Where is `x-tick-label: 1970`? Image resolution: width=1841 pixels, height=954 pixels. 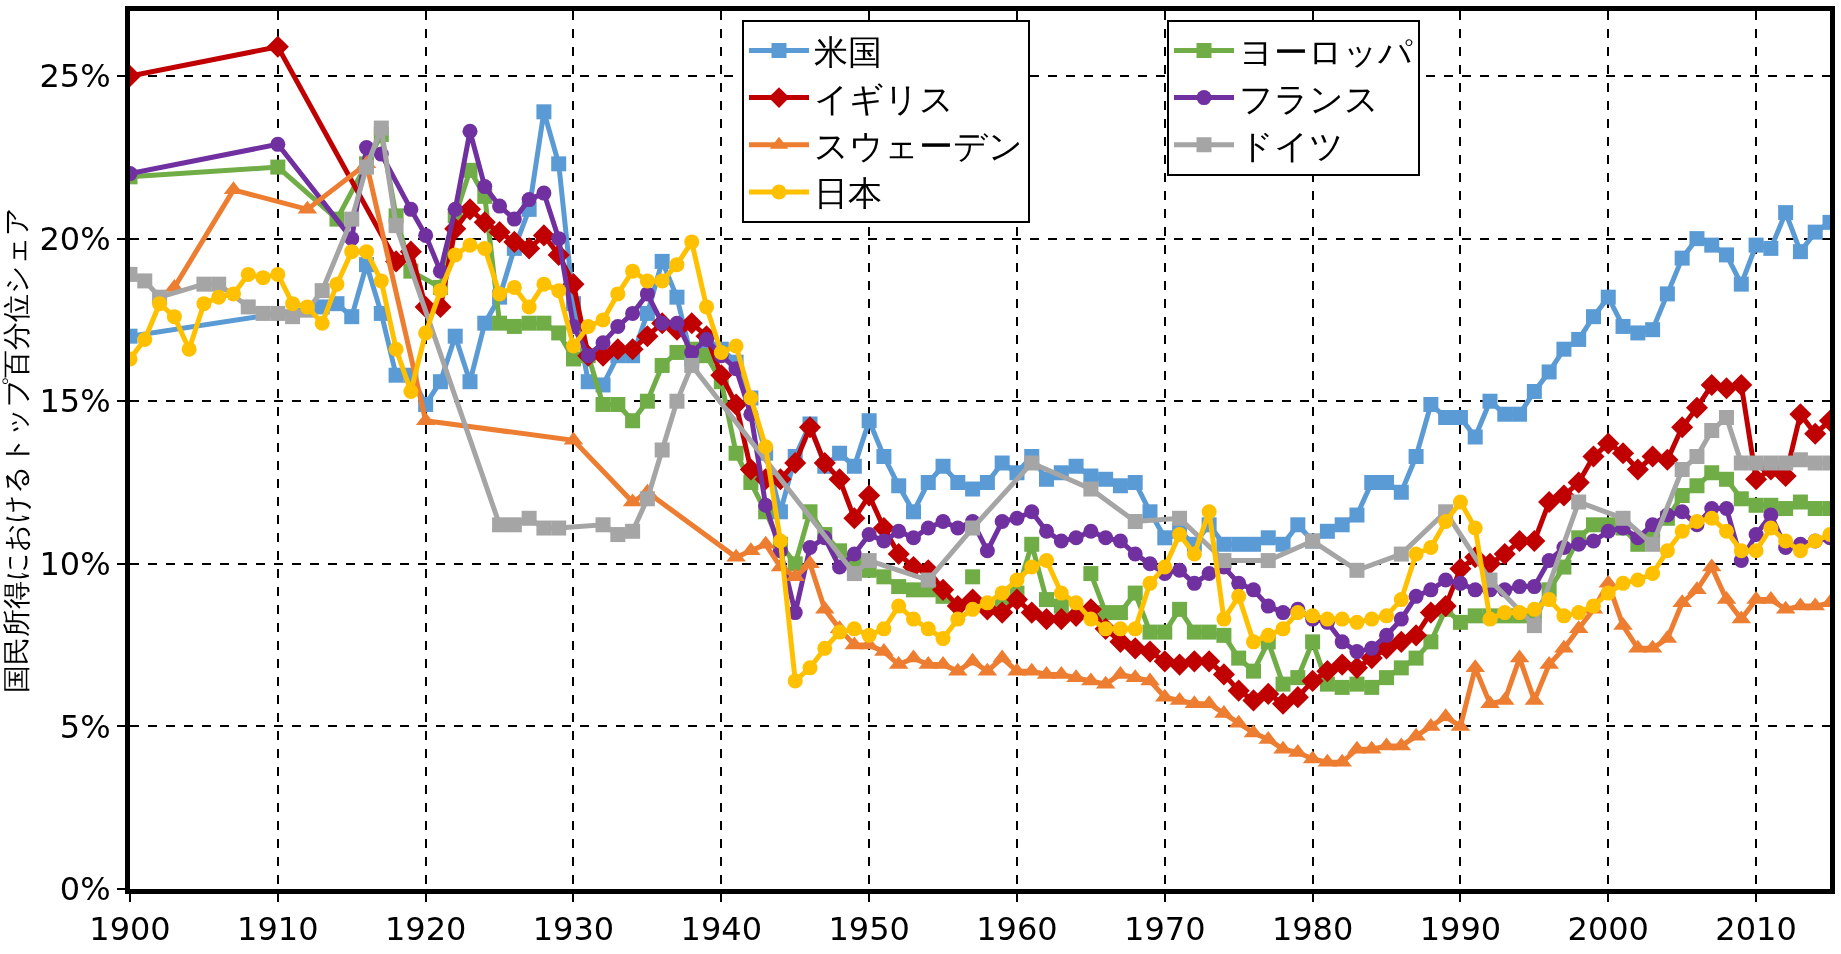
x-tick-label: 1970 is located at coordinates (1165, 929).